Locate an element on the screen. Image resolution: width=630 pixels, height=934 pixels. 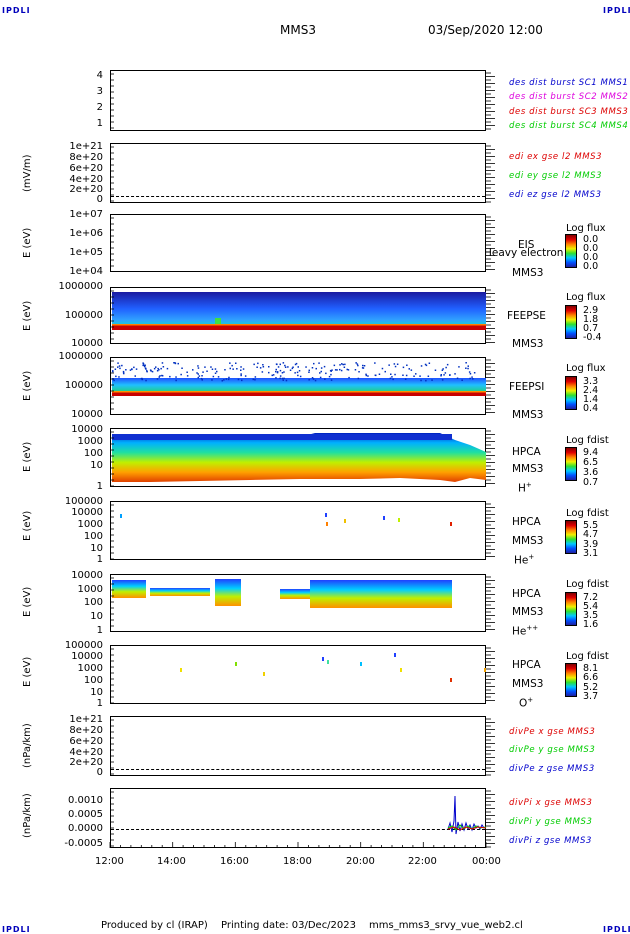
feepsi-orange-line is located at coordinates (299, 392).